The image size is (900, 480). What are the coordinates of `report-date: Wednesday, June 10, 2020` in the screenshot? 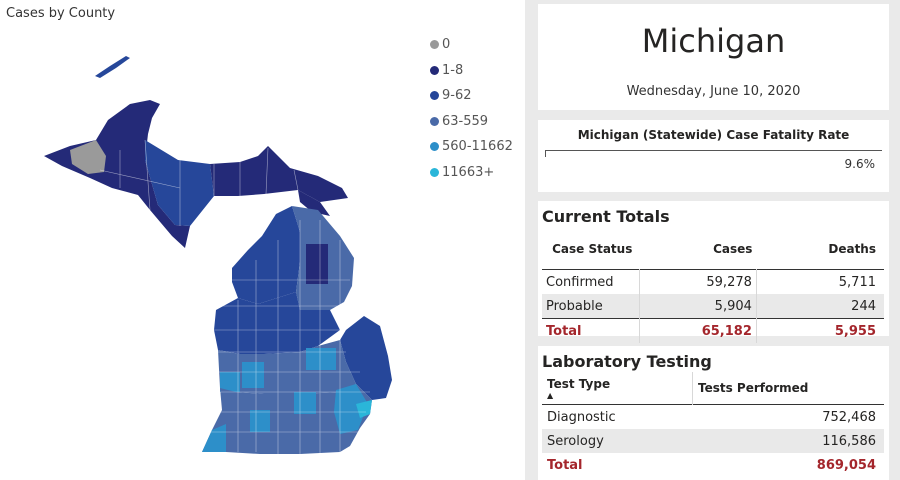 It's located at (713, 91).